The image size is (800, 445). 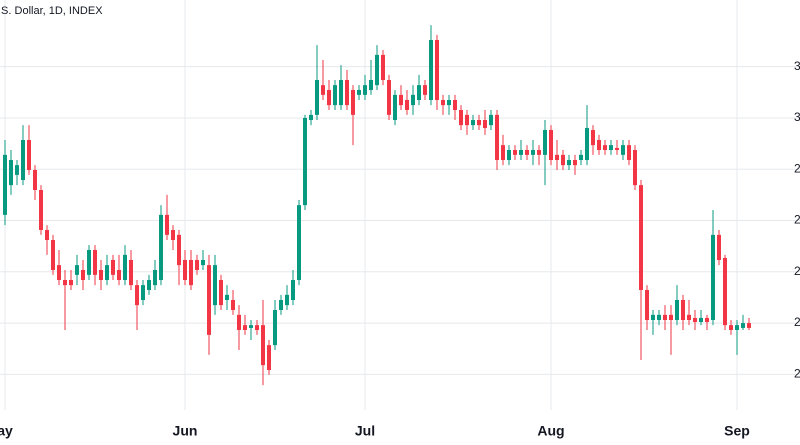 I want to click on chart-title: .S. Dollar, 1D, INDEX, so click(x=51, y=11).